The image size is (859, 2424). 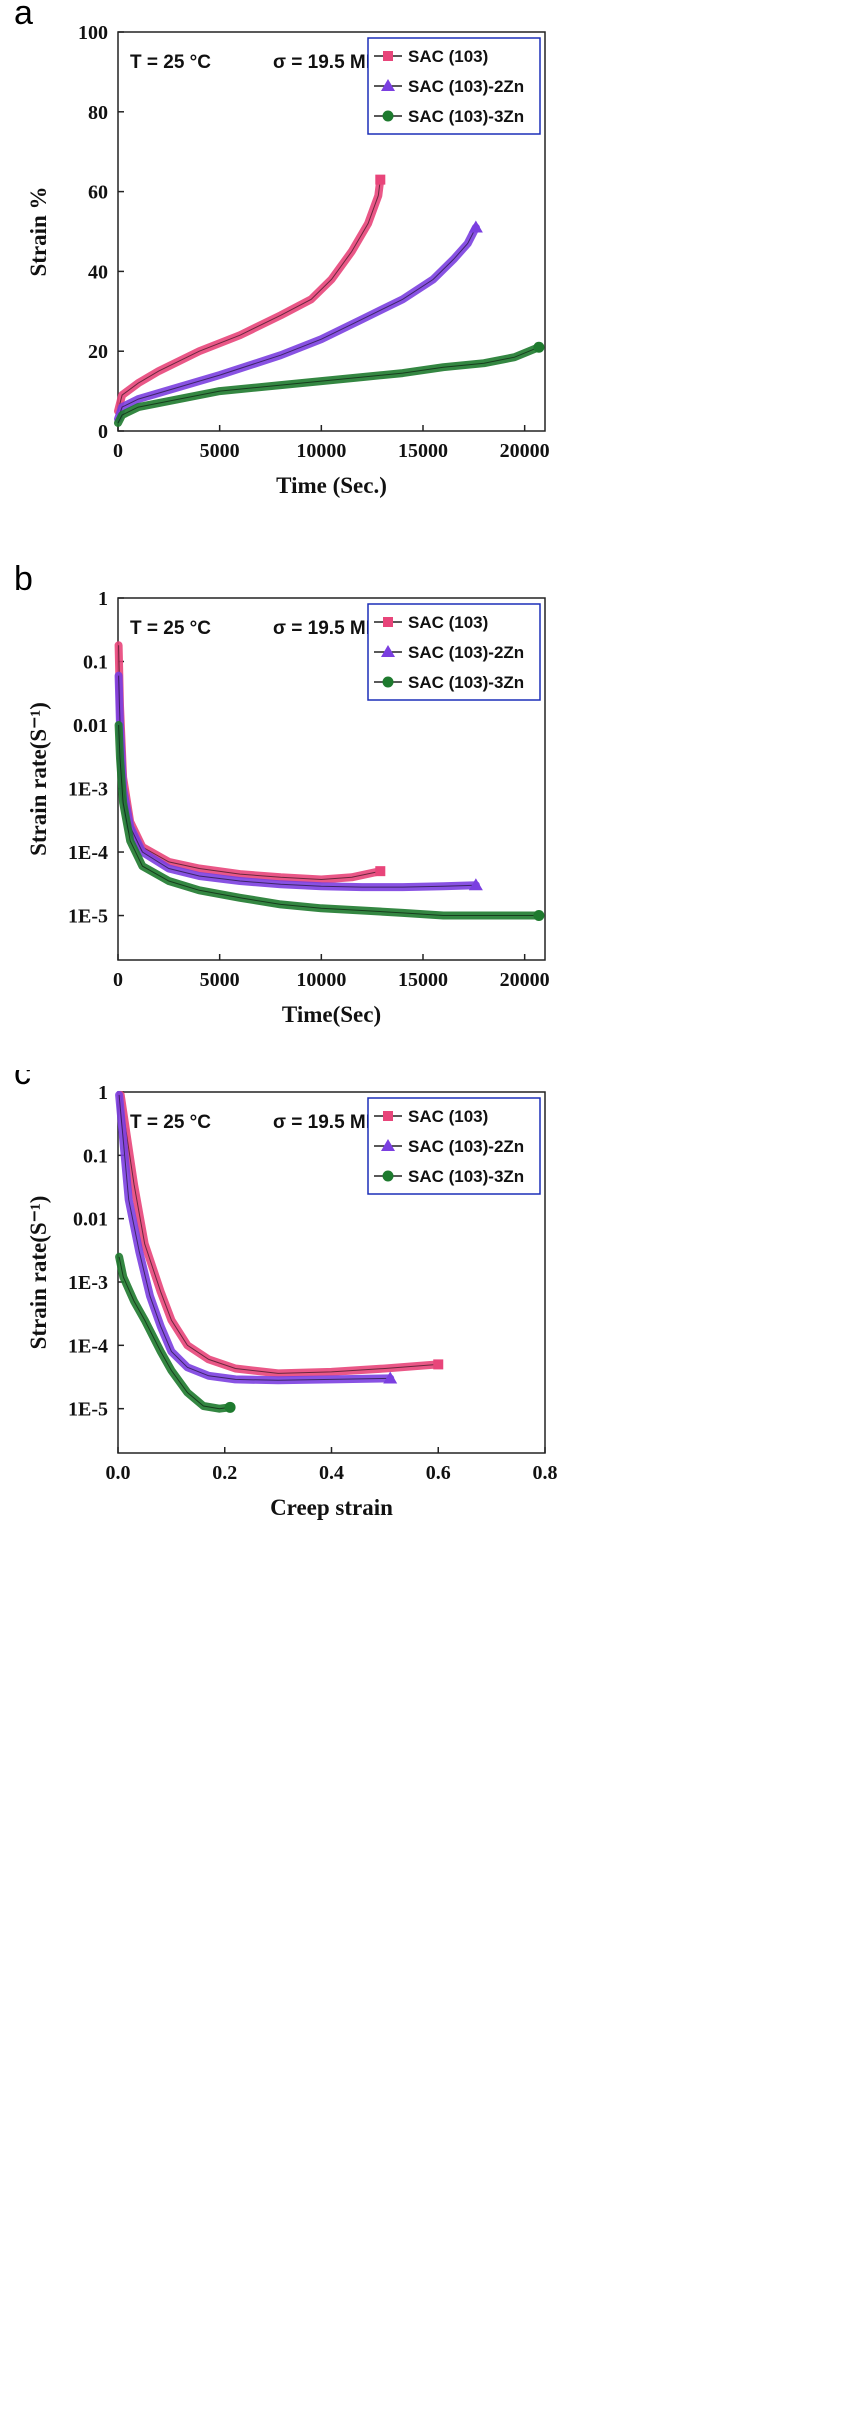 I want to click on x-tick-label: 0.0, so click(x=118, y=1473).